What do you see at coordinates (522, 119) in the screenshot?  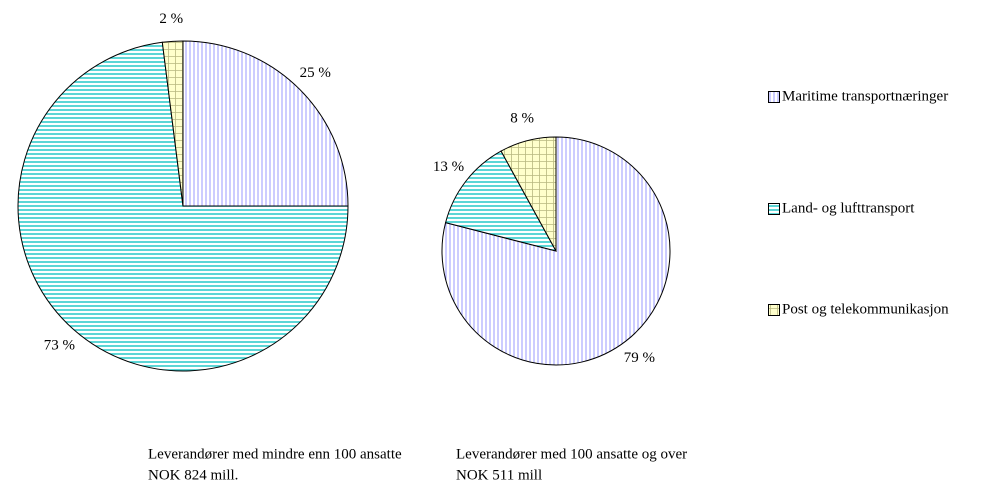 I see `slice-label: 8 %` at bounding box center [522, 119].